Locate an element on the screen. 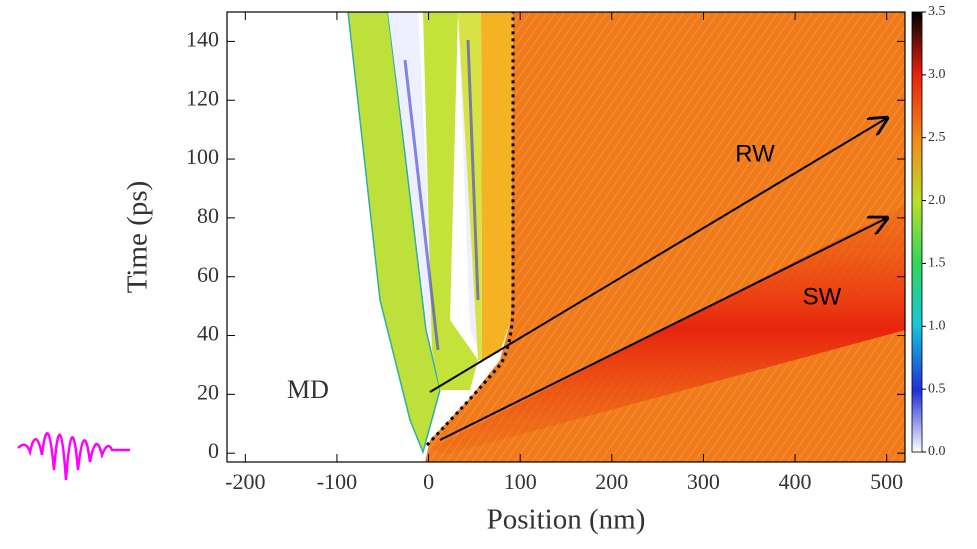  y-tick-label: 80 is located at coordinates (208, 215).